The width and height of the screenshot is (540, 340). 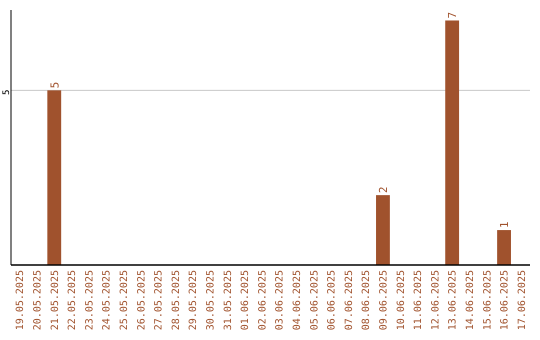 I want to click on x-tick-label: 17.06.2025, so click(x=522, y=300).